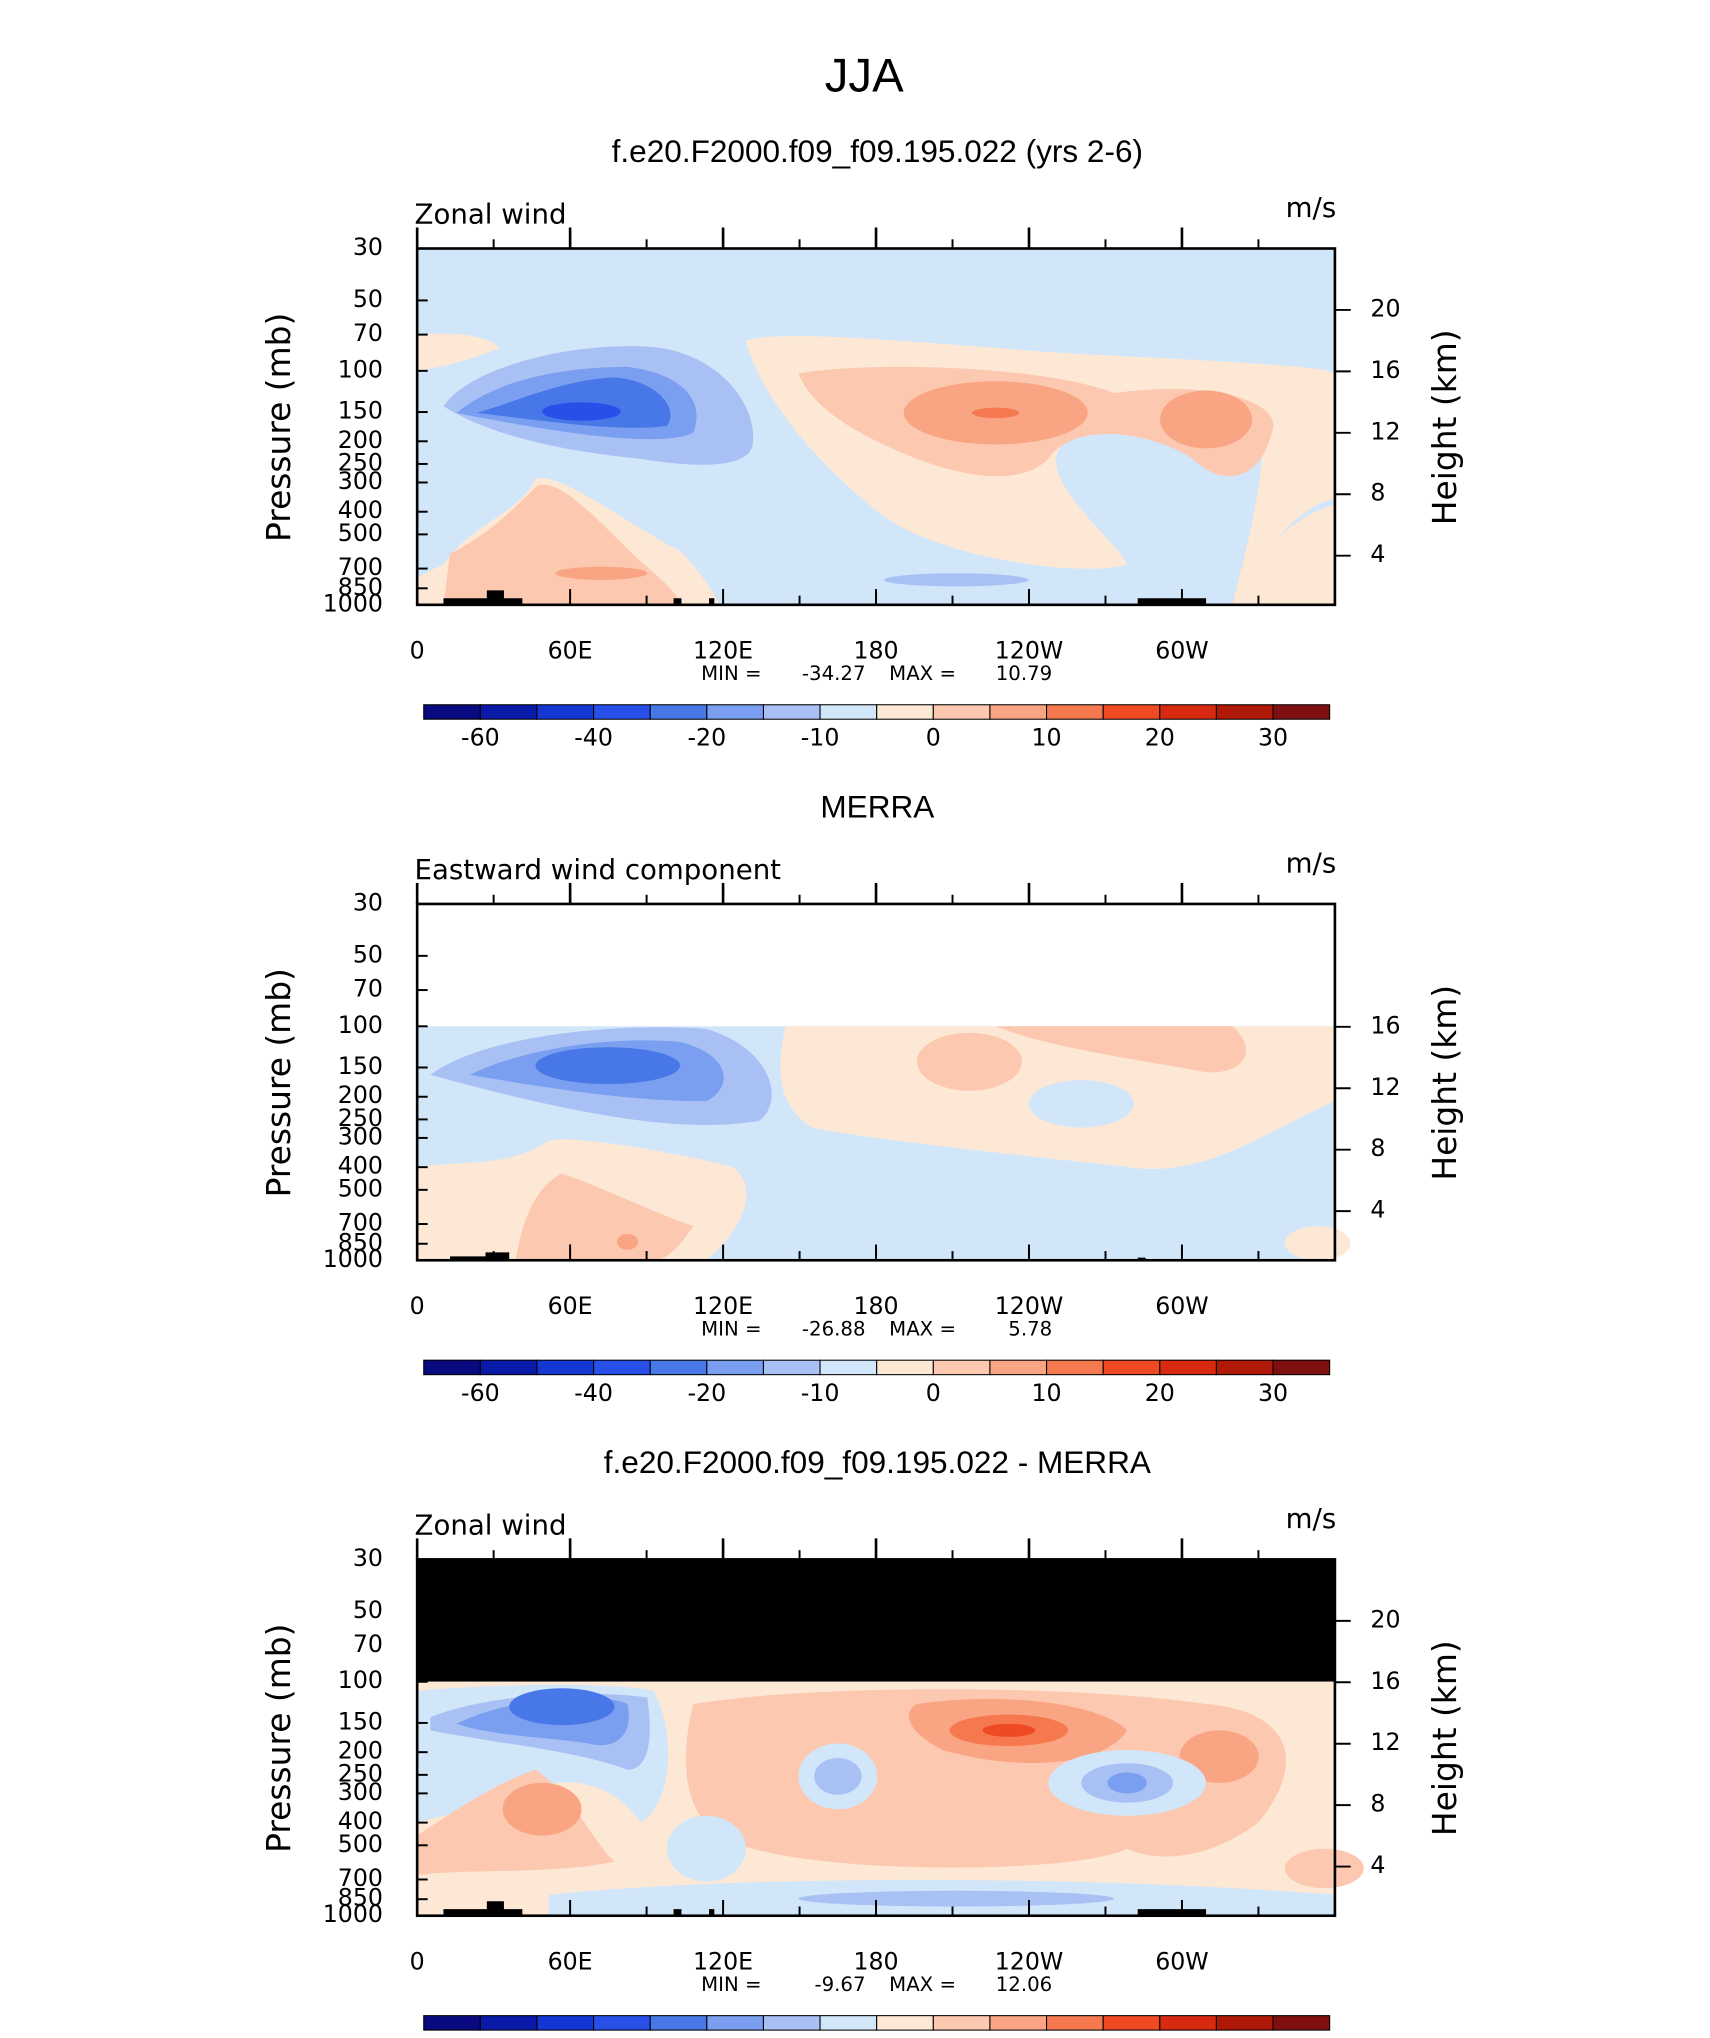 This screenshot has width=1710, height=2038. I want to click on colorbar-label: 1, so click(933, 2036).